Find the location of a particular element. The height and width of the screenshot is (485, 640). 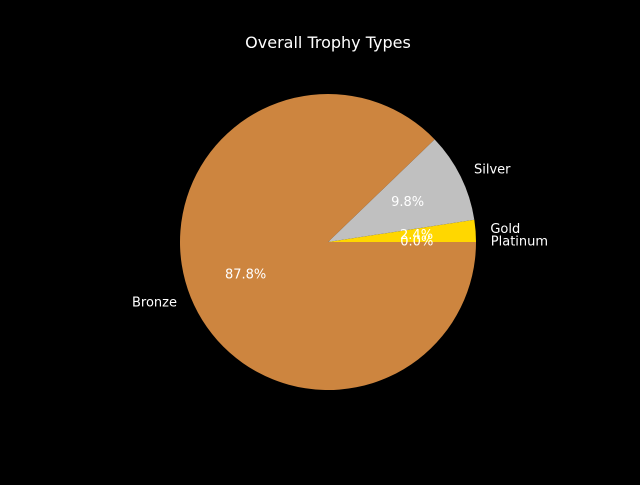

slice-pct-platinum: 0.0% is located at coordinates (416, 242).